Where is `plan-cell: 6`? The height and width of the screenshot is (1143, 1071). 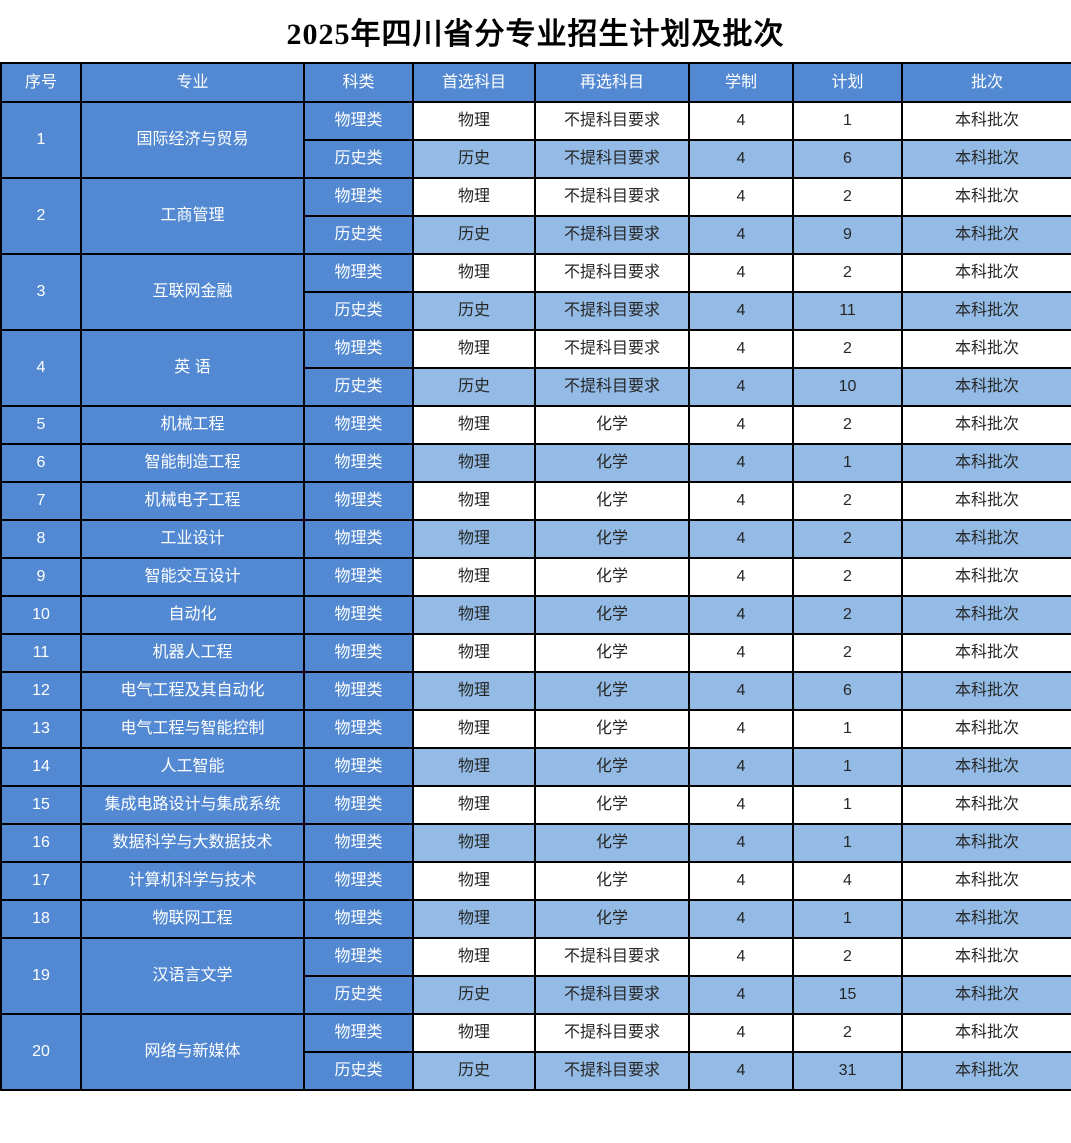
plan-cell: 6 is located at coordinates (847, 691).